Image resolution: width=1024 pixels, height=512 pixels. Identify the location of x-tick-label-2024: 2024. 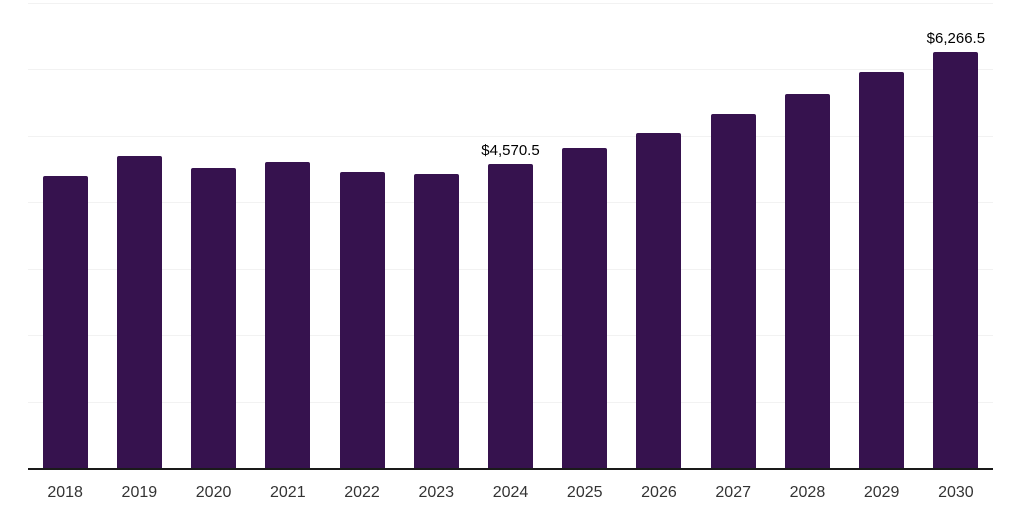
(510, 492).